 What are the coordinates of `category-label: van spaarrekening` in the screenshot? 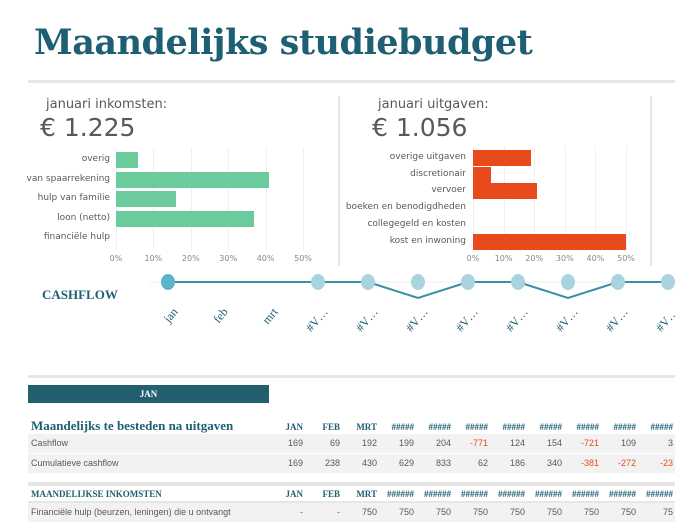 It's located at (68, 178).